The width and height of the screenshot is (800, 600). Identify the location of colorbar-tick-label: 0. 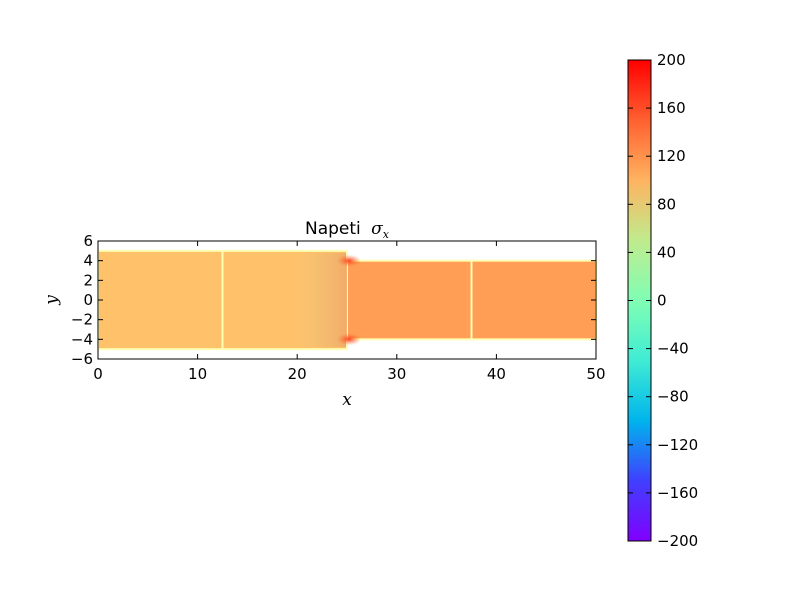
(662, 301).